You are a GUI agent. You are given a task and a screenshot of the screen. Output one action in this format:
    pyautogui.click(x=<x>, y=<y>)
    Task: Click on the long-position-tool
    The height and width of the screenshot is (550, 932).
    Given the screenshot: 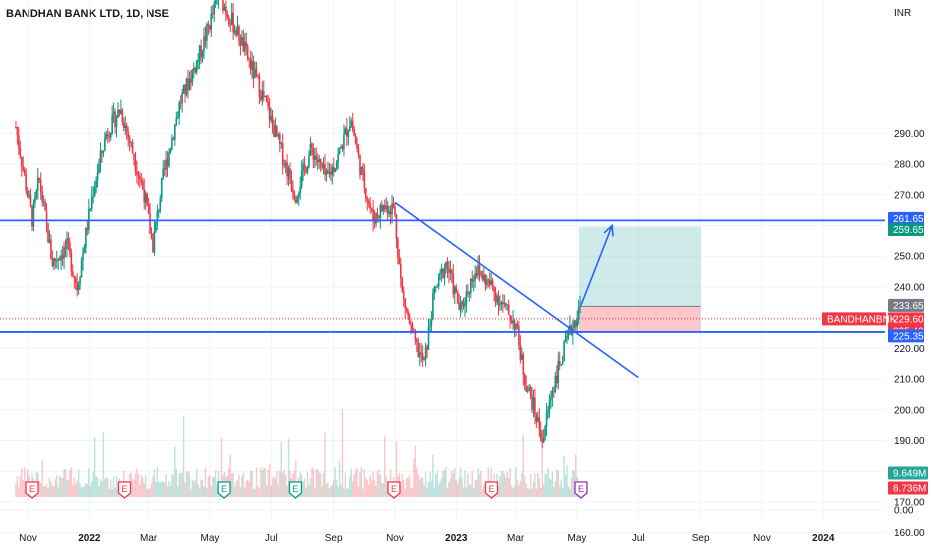 What is the action you would take?
    pyautogui.click(x=639, y=279)
    